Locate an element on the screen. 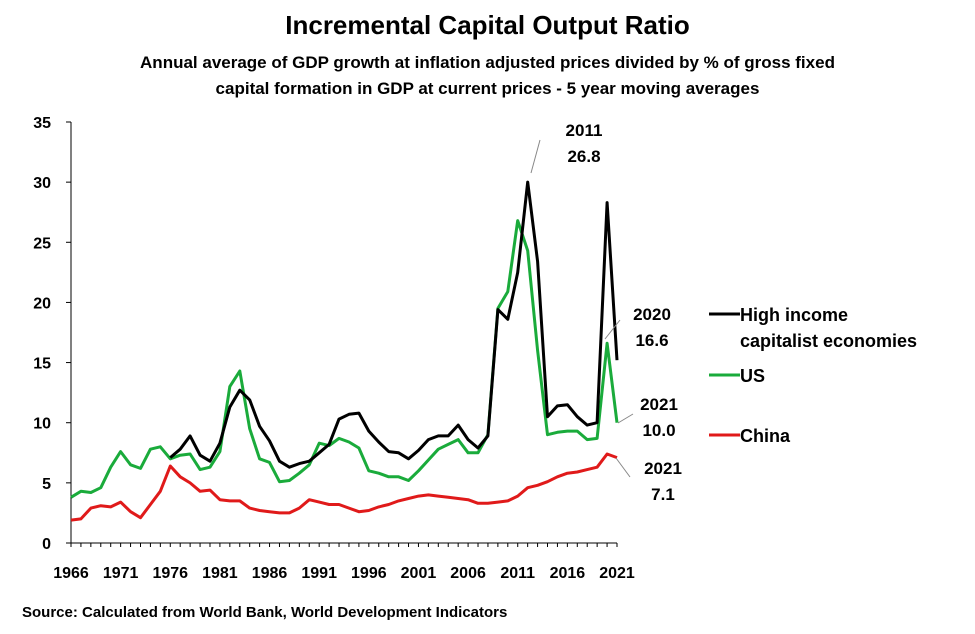  x-tick-label: 1996 is located at coordinates (369, 573).